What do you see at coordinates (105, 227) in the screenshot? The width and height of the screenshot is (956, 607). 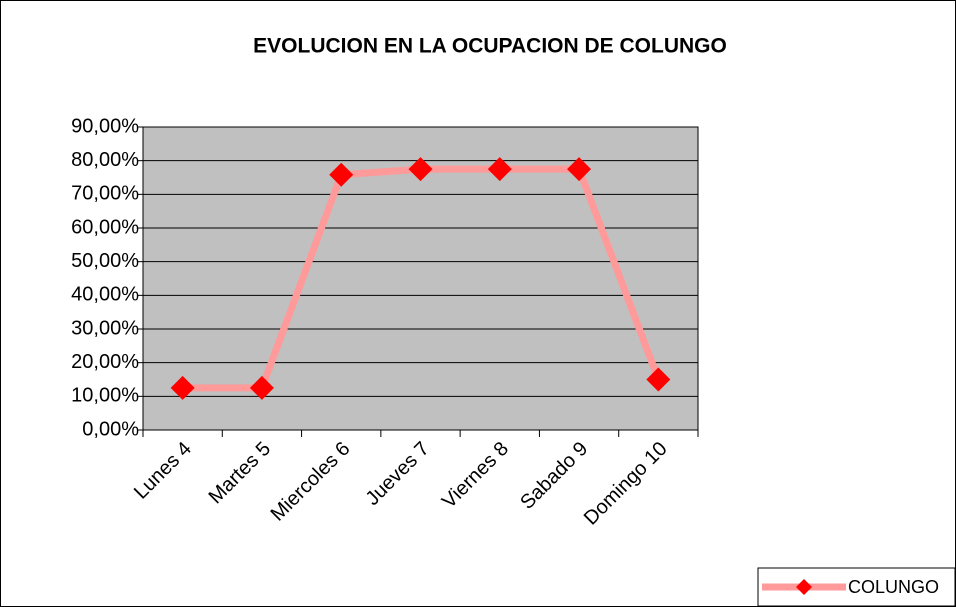 I see `y-tick-label: 60,00%` at bounding box center [105, 227].